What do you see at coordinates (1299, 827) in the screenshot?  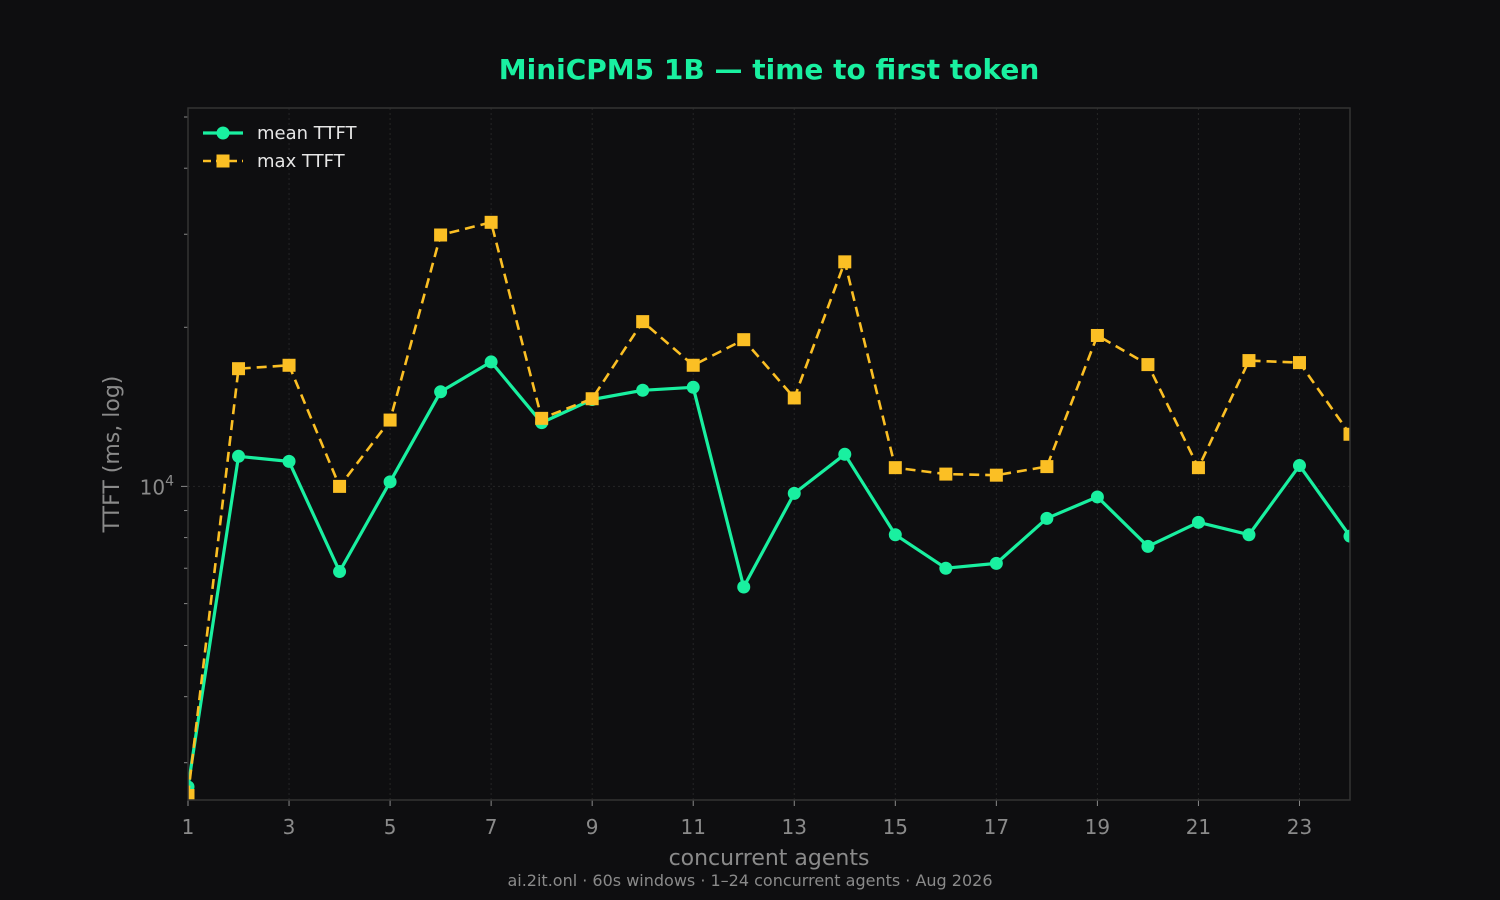 I see `x-tick-label: 23` at bounding box center [1299, 827].